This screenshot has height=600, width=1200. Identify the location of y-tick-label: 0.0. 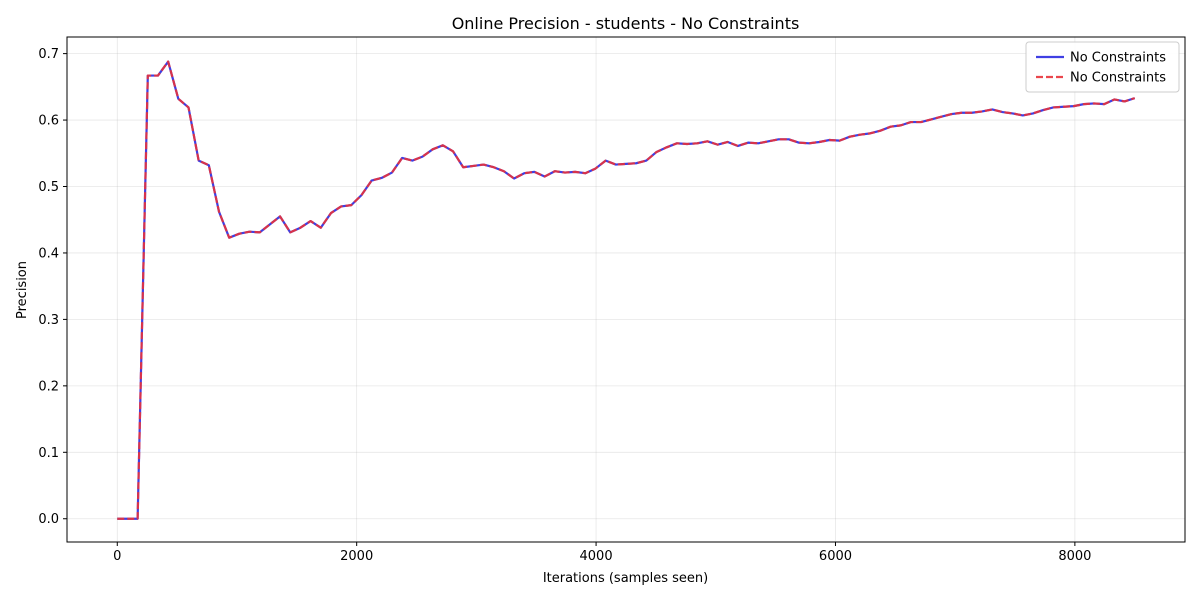
(48, 519).